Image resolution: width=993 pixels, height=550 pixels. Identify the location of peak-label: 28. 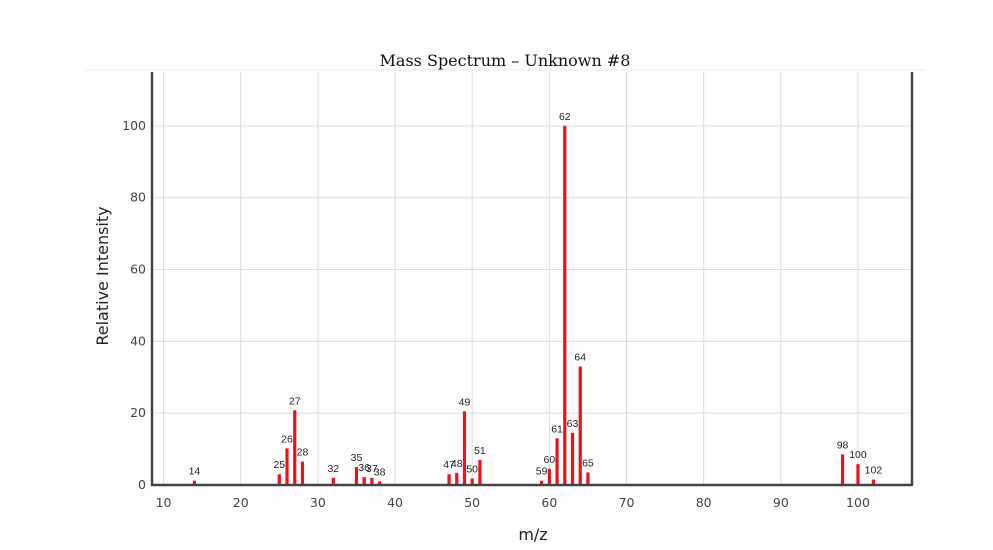
(303, 453).